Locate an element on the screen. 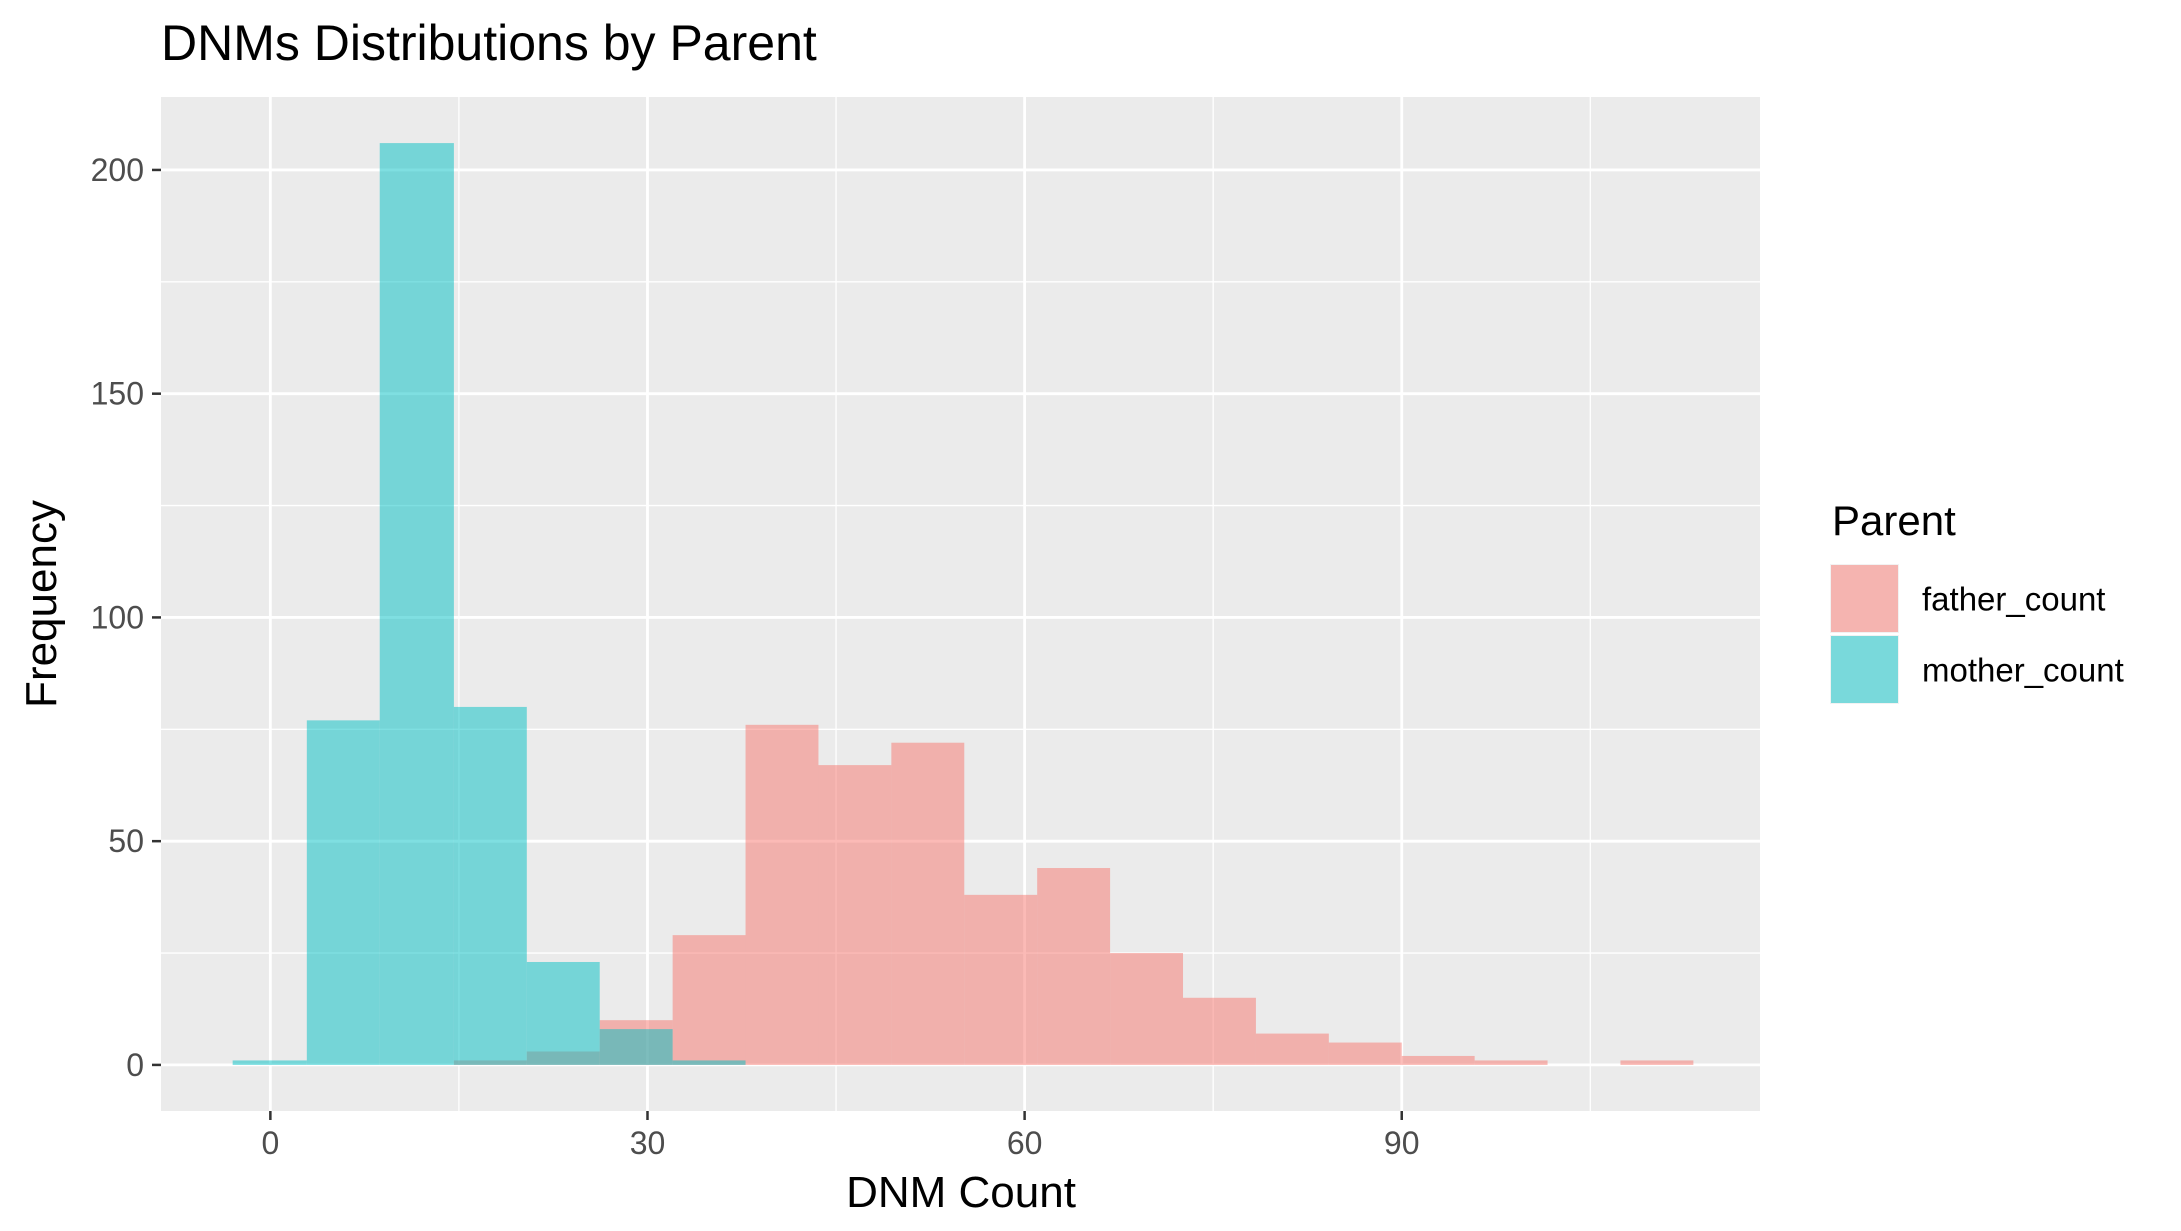  legend: Parent father_count mother_count is located at coordinates (1976, 601).